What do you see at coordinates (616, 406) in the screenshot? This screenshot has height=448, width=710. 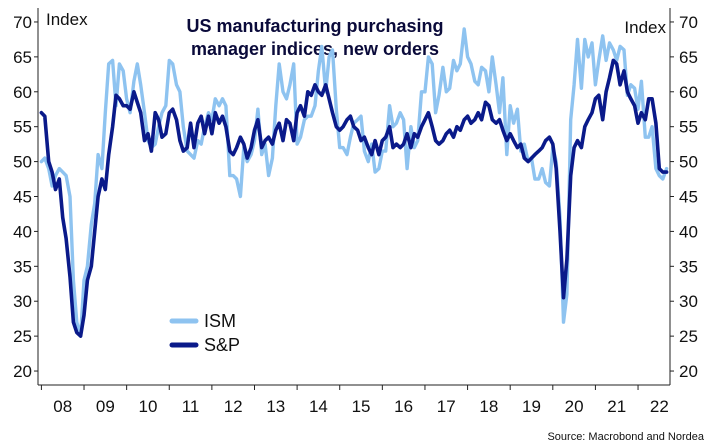 I see `x-tick-label: 21` at bounding box center [616, 406].